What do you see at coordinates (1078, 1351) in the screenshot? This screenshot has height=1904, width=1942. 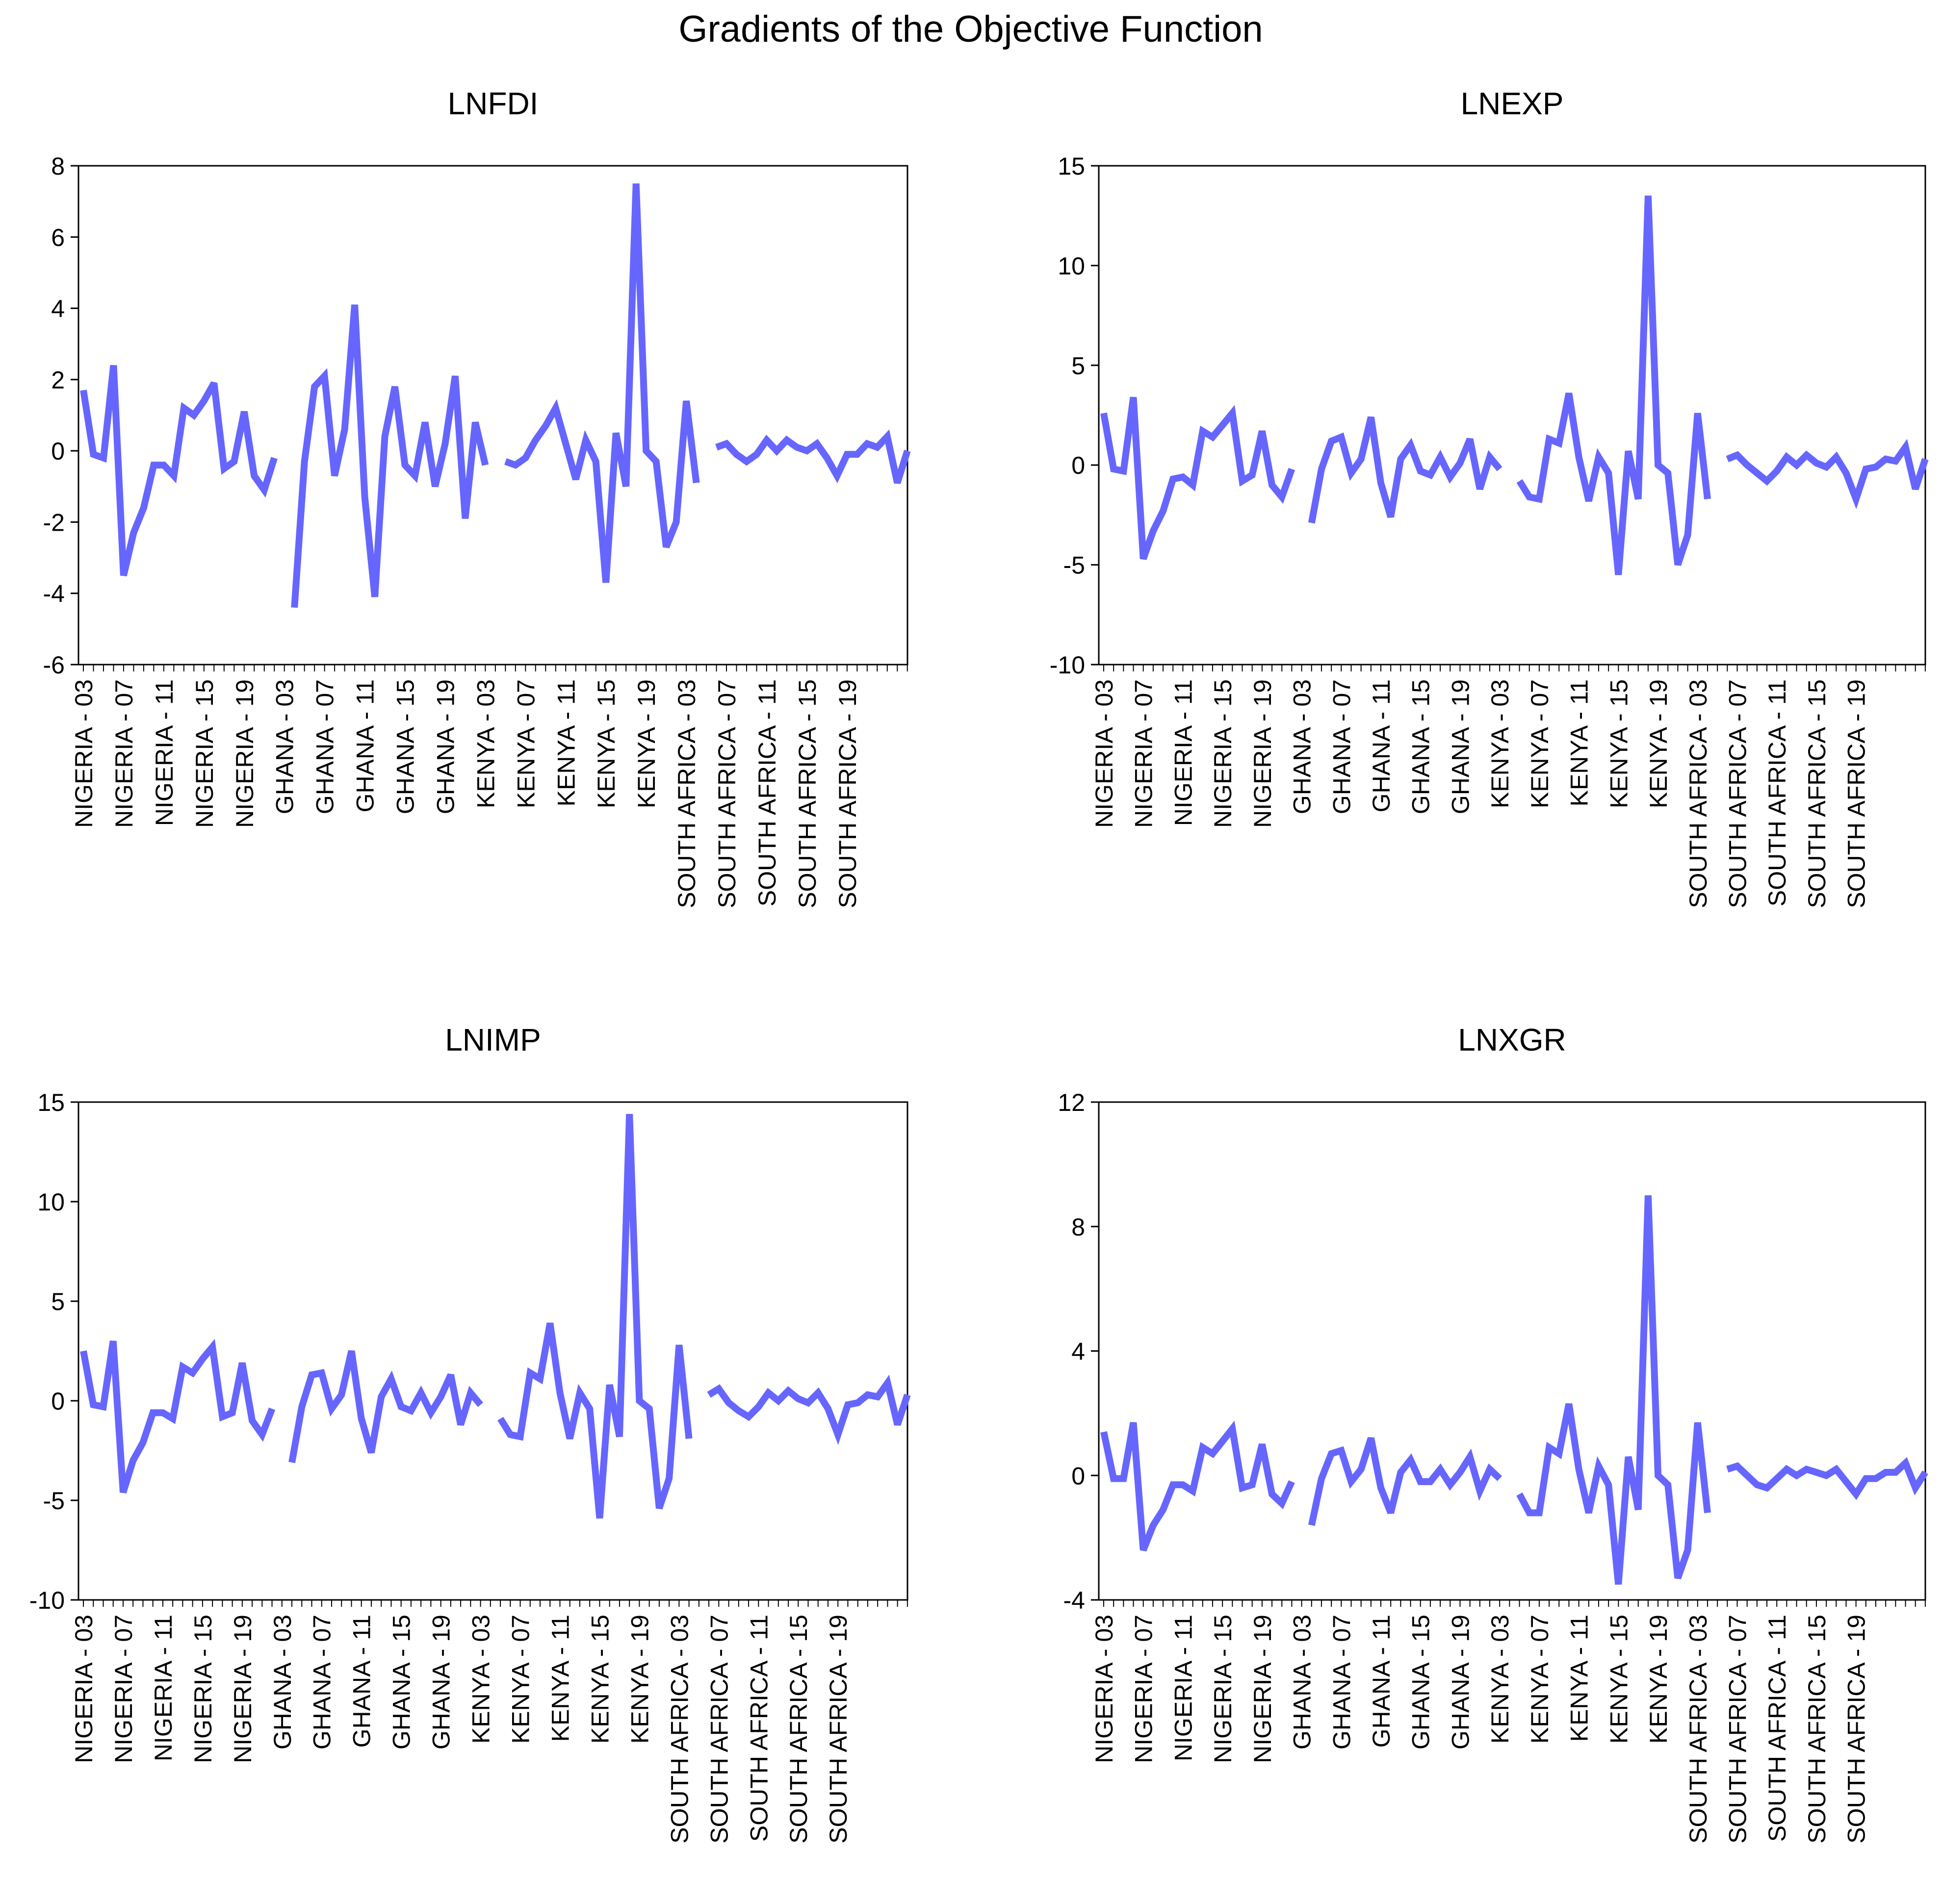 I see `y-tick-label: 4` at bounding box center [1078, 1351].